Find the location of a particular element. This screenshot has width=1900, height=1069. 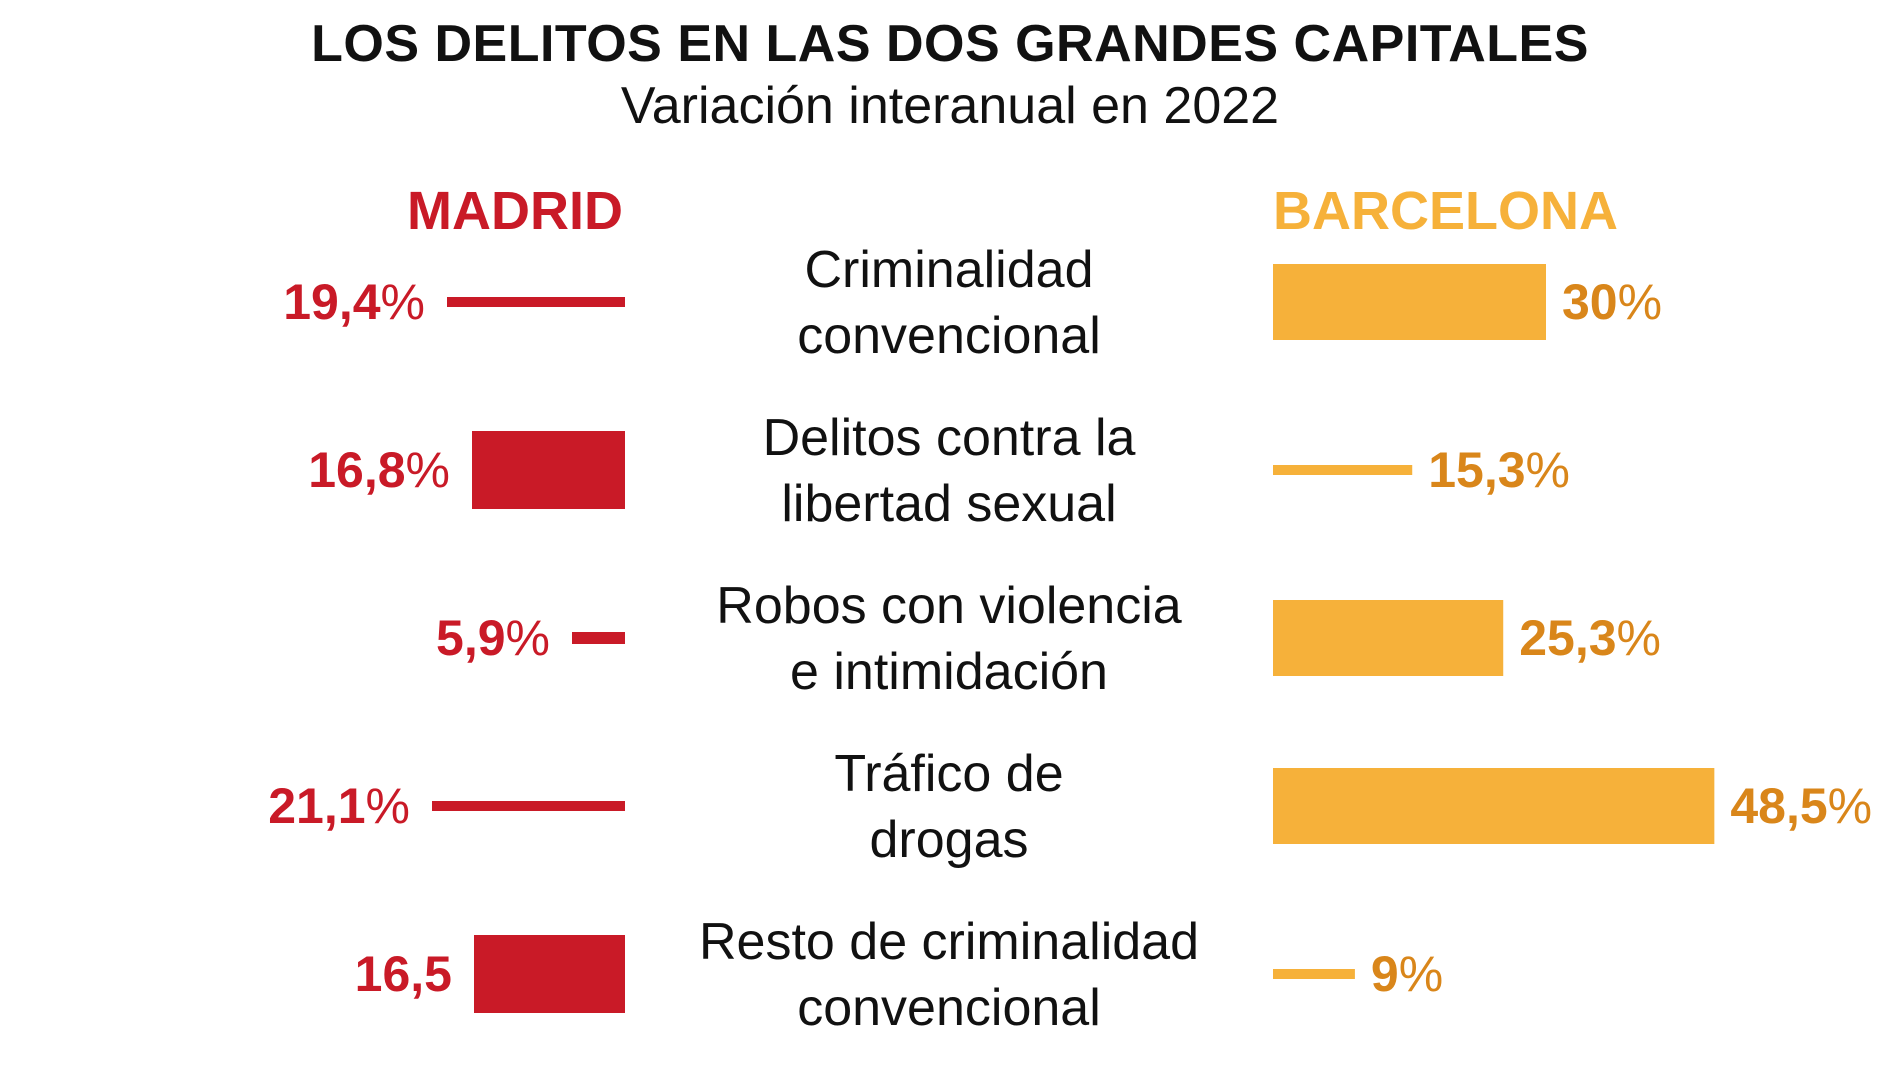

madrid-value-label: 5,9% is located at coordinates (493, 638).